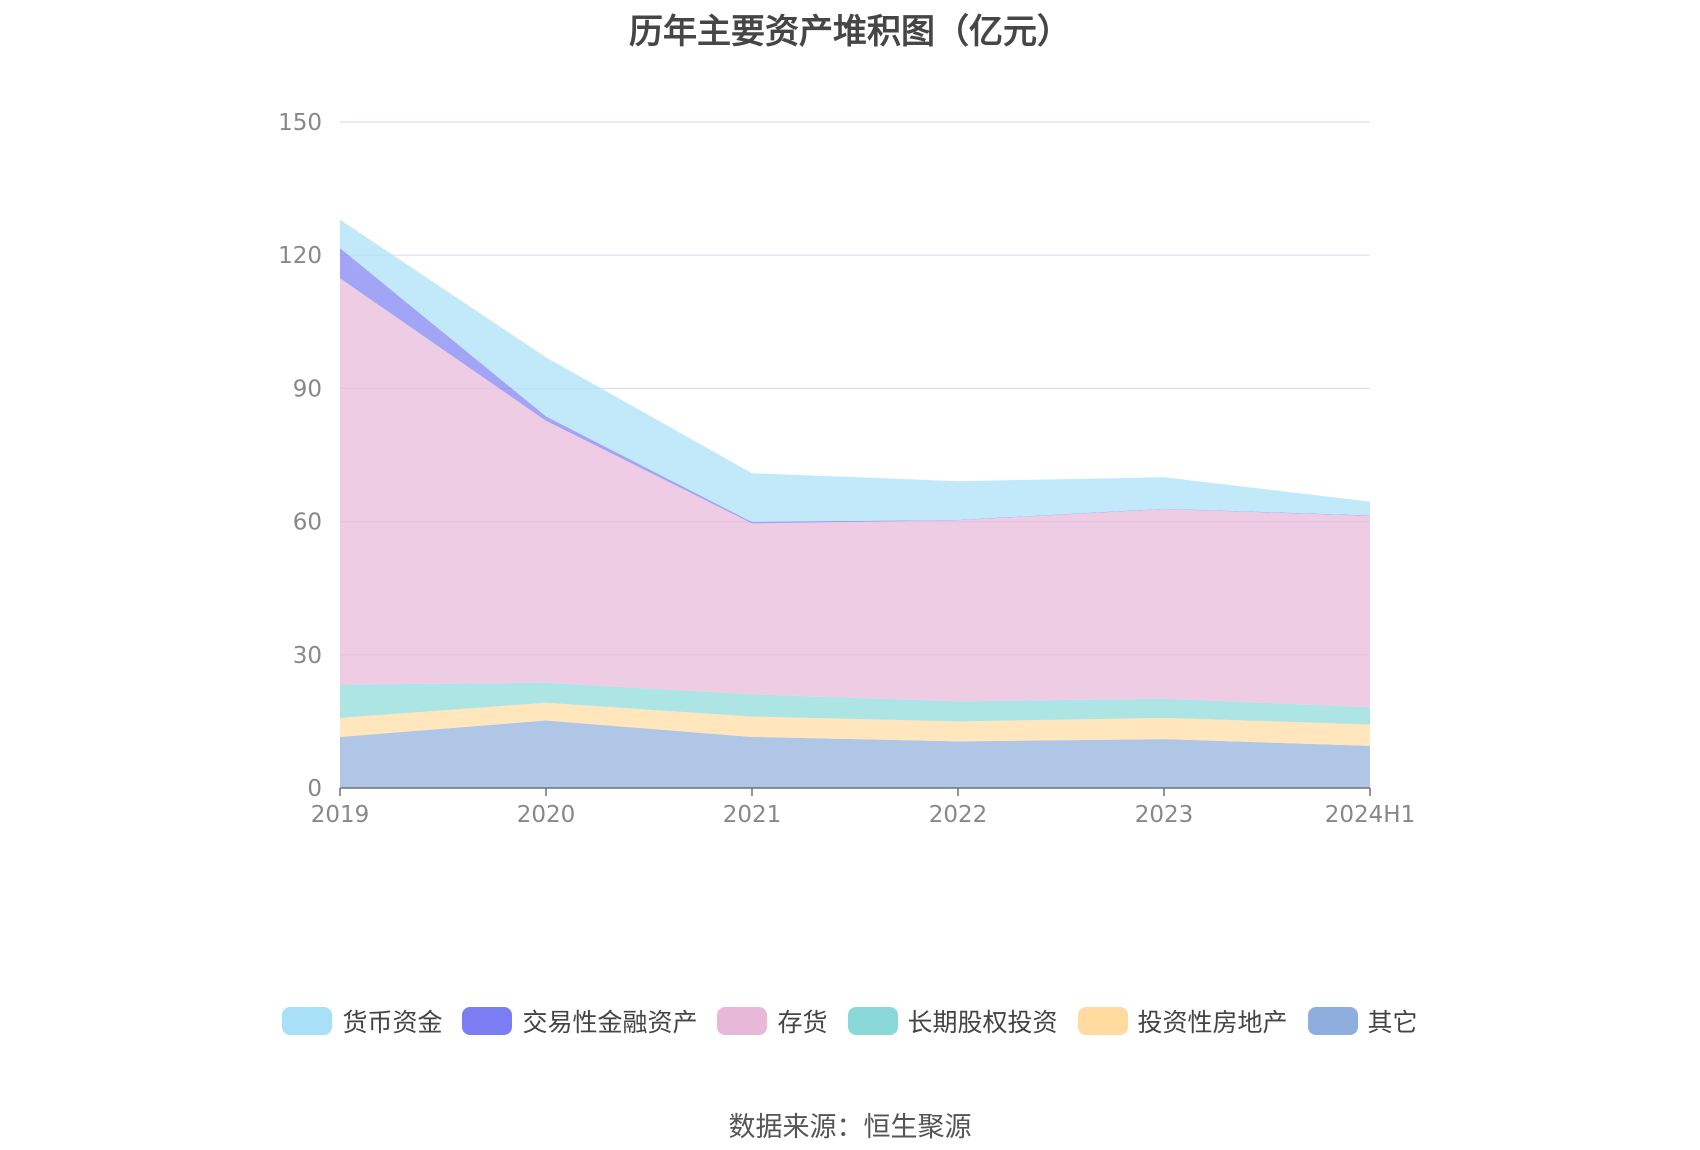  What do you see at coordinates (307, 523) in the screenshot?
I see `y-tick-label: 60` at bounding box center [307, 523].